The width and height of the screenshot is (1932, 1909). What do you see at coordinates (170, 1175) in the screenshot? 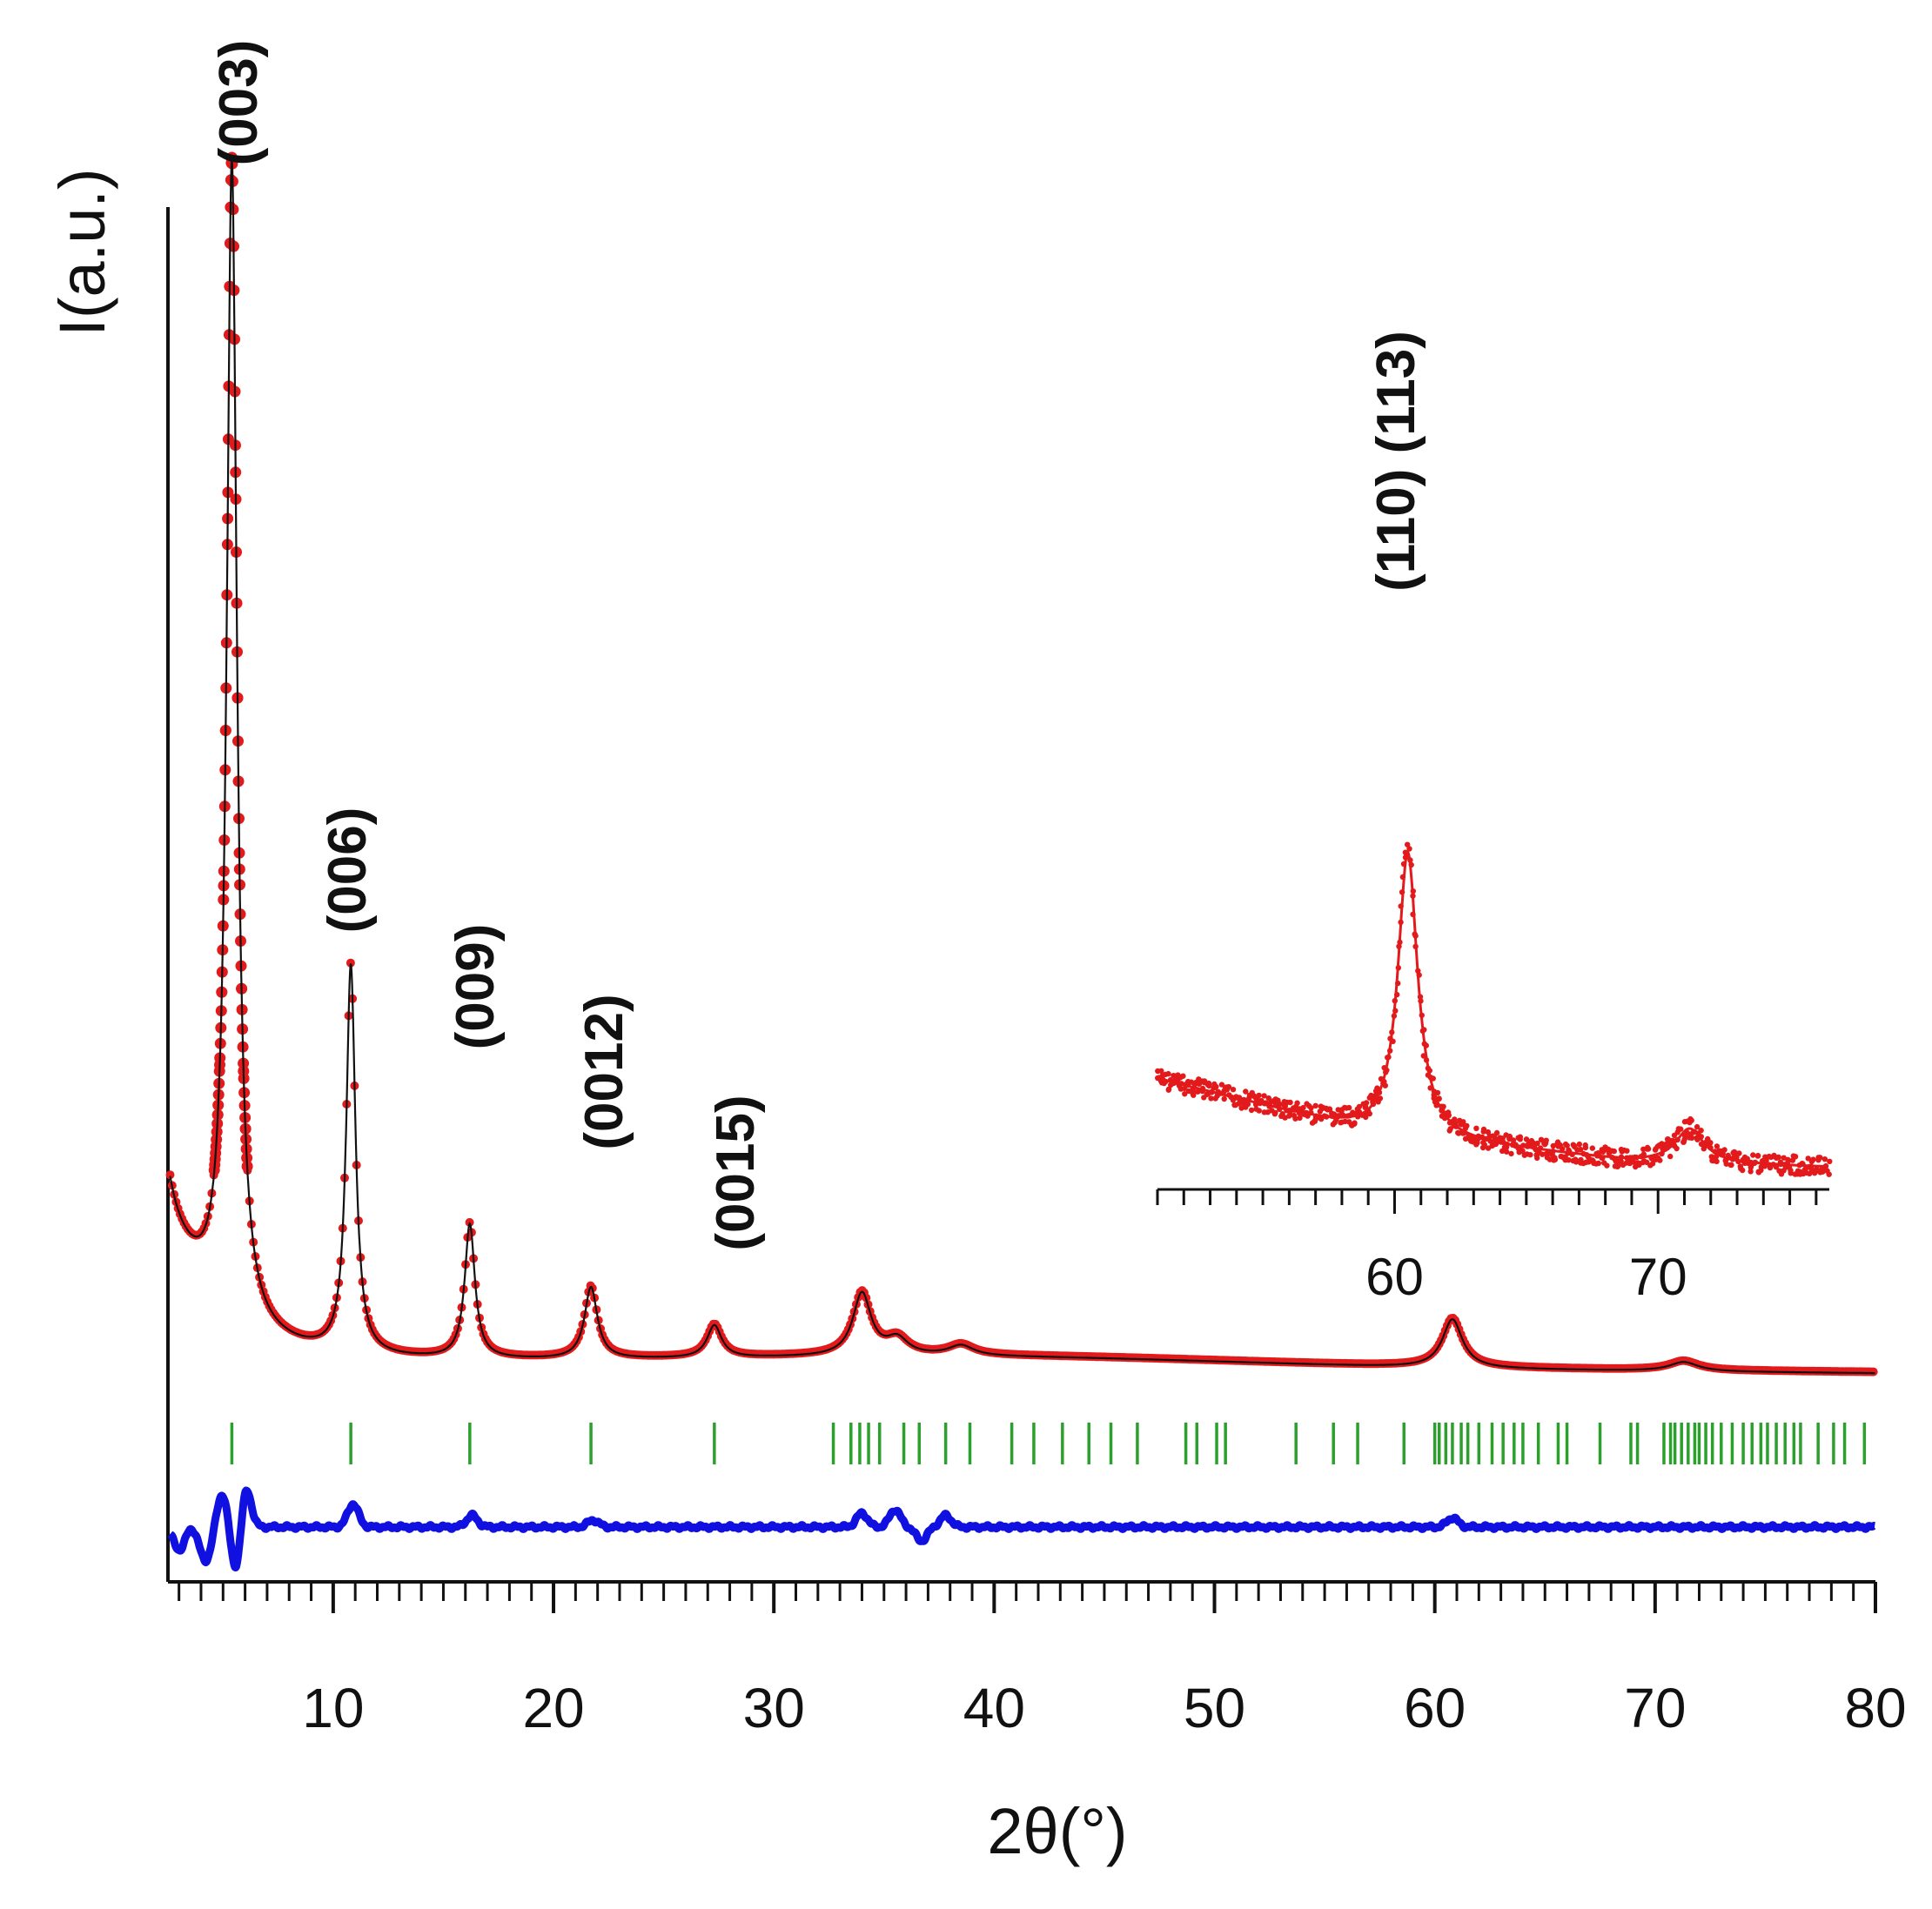
I see `observed-point` at bounding box center [170, 1175].